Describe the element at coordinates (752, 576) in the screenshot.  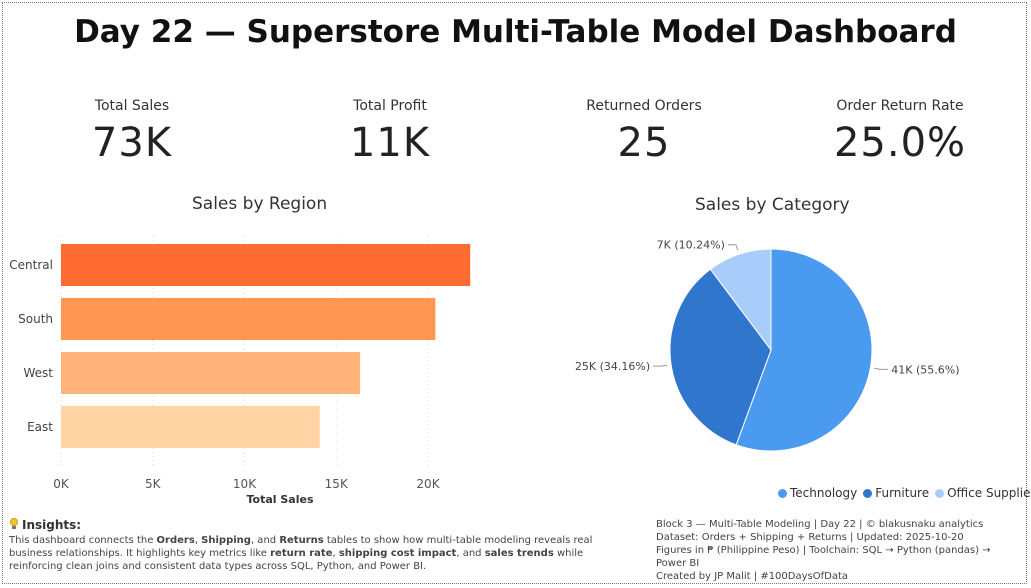
I see `footer-line: Created by JP Malit | #100DaysOfData` at that location.